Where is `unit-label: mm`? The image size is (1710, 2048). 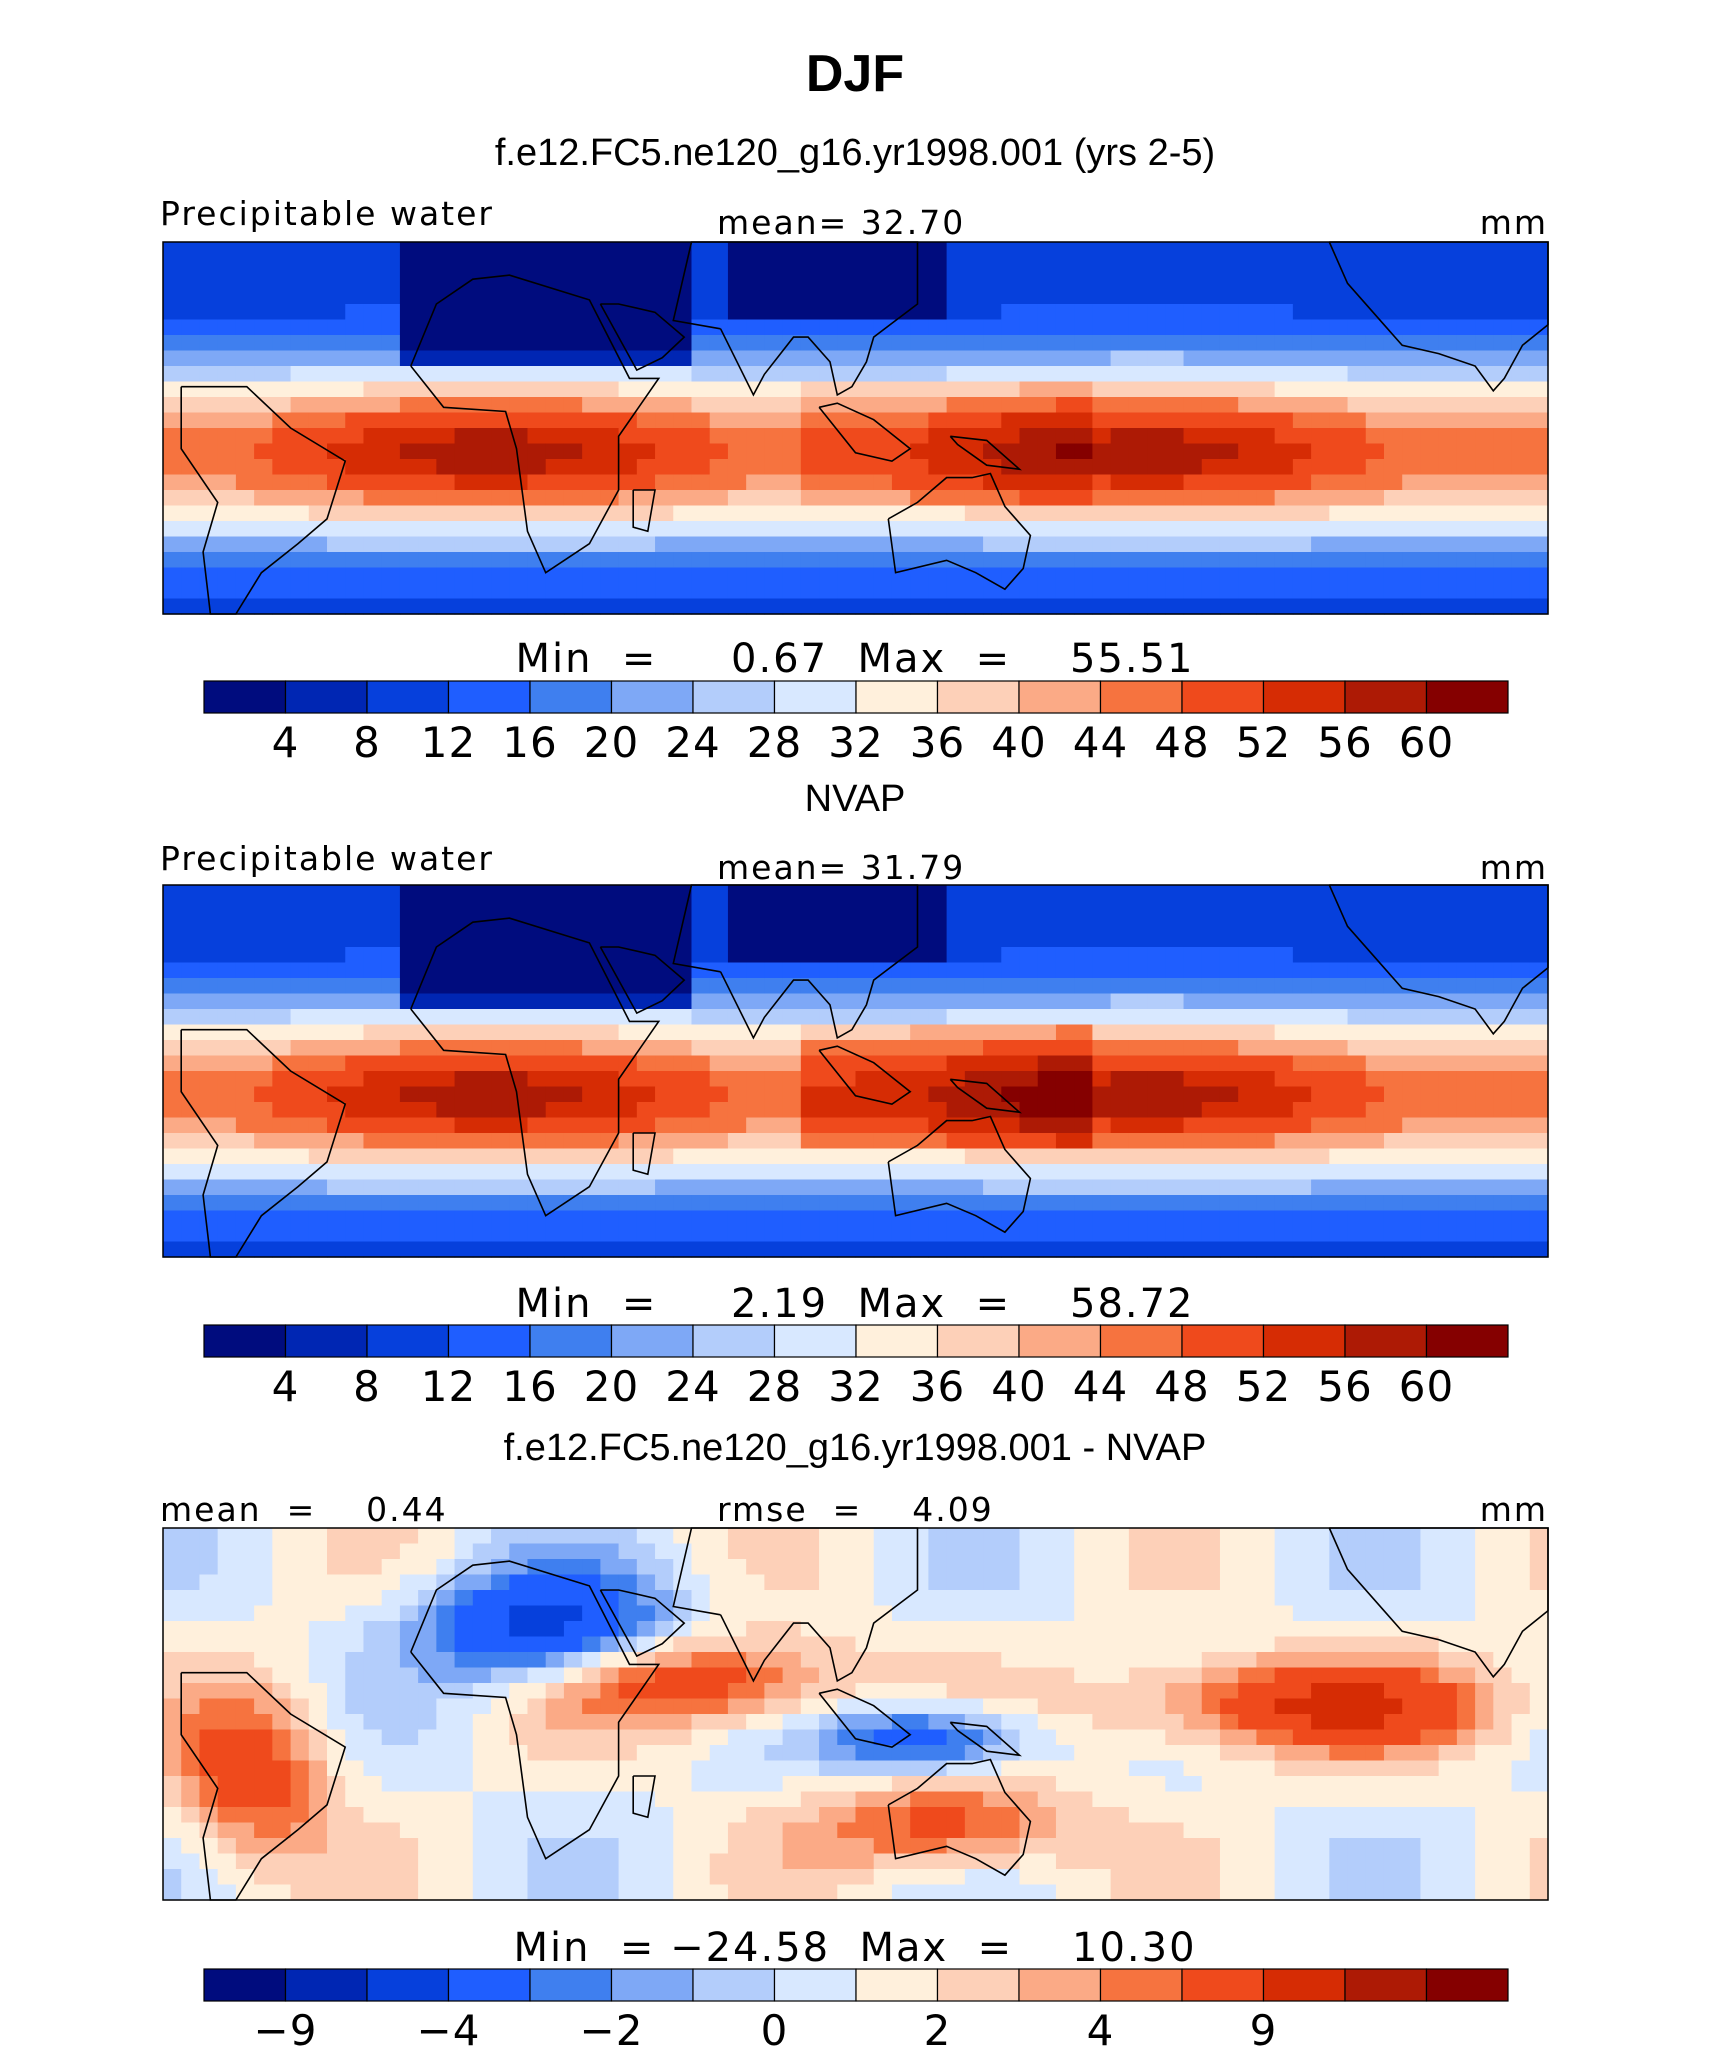 unit-label: mm is located at coordinates (1514, 867).